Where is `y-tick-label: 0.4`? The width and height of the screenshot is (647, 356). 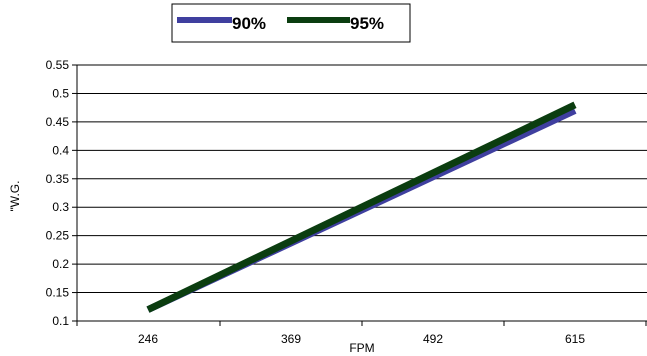 y-tick-label: 0.4 is located at coordinates (60, 150).